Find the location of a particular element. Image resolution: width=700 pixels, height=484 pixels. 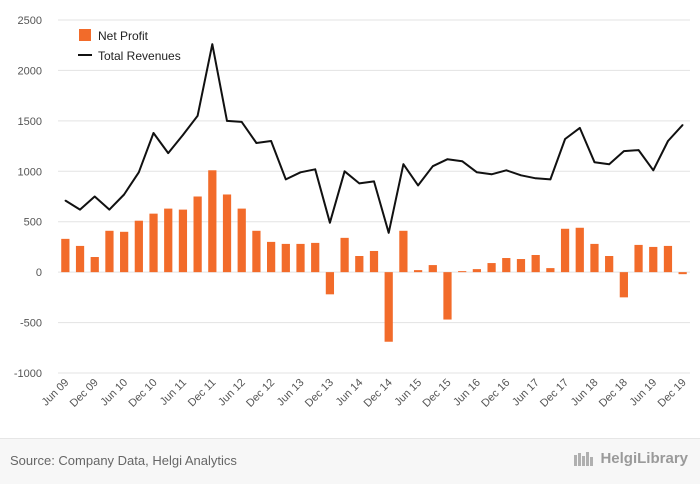

x-tick-label: Jun 09 is located at coordinates (56, 393).